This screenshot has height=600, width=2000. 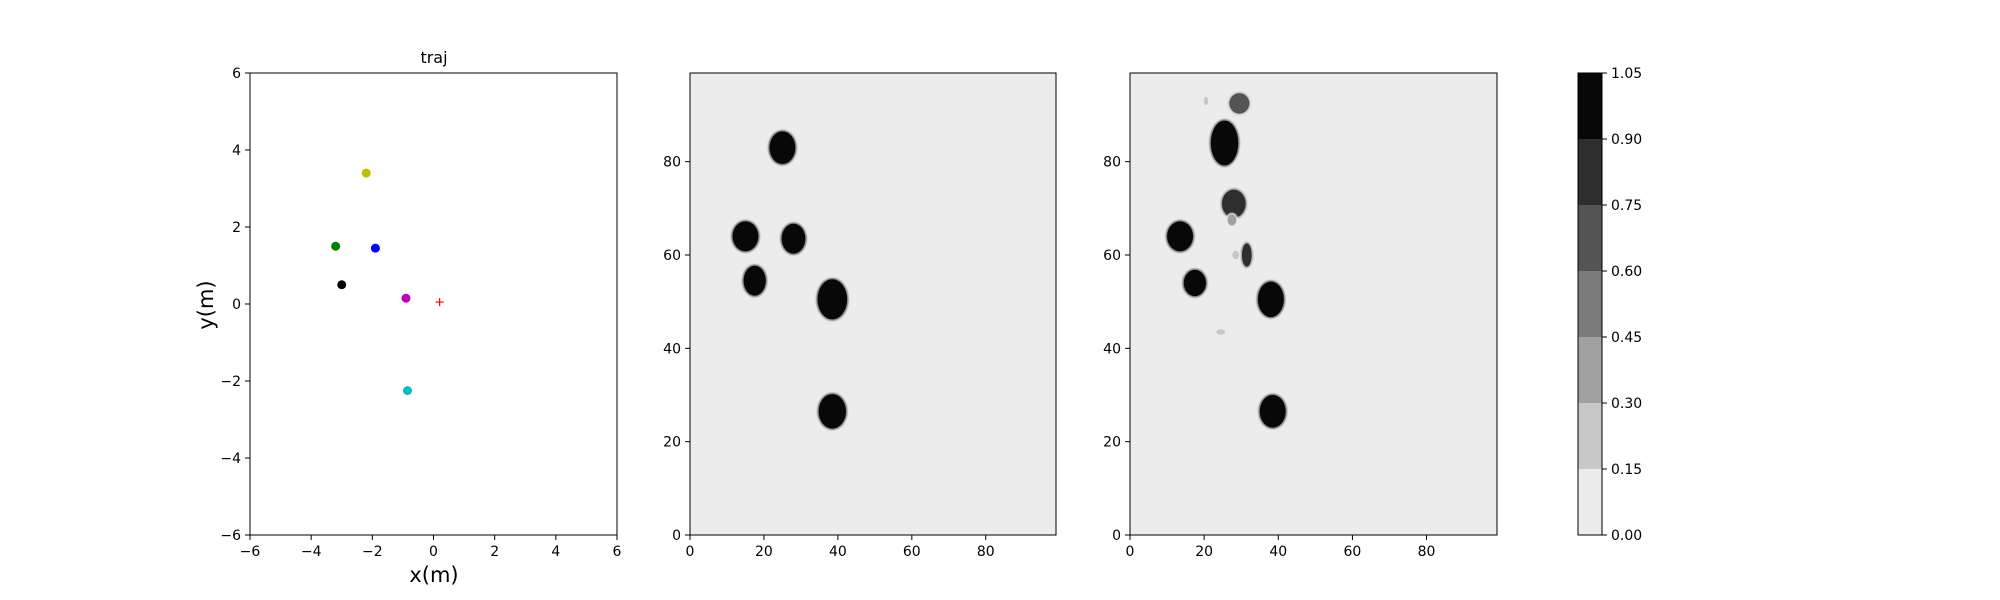 What do you see at coordinates (1626, 74) in the screenshot?
I see `colorbar-tick-label: 1.05` at bounding box center [1626, 74].